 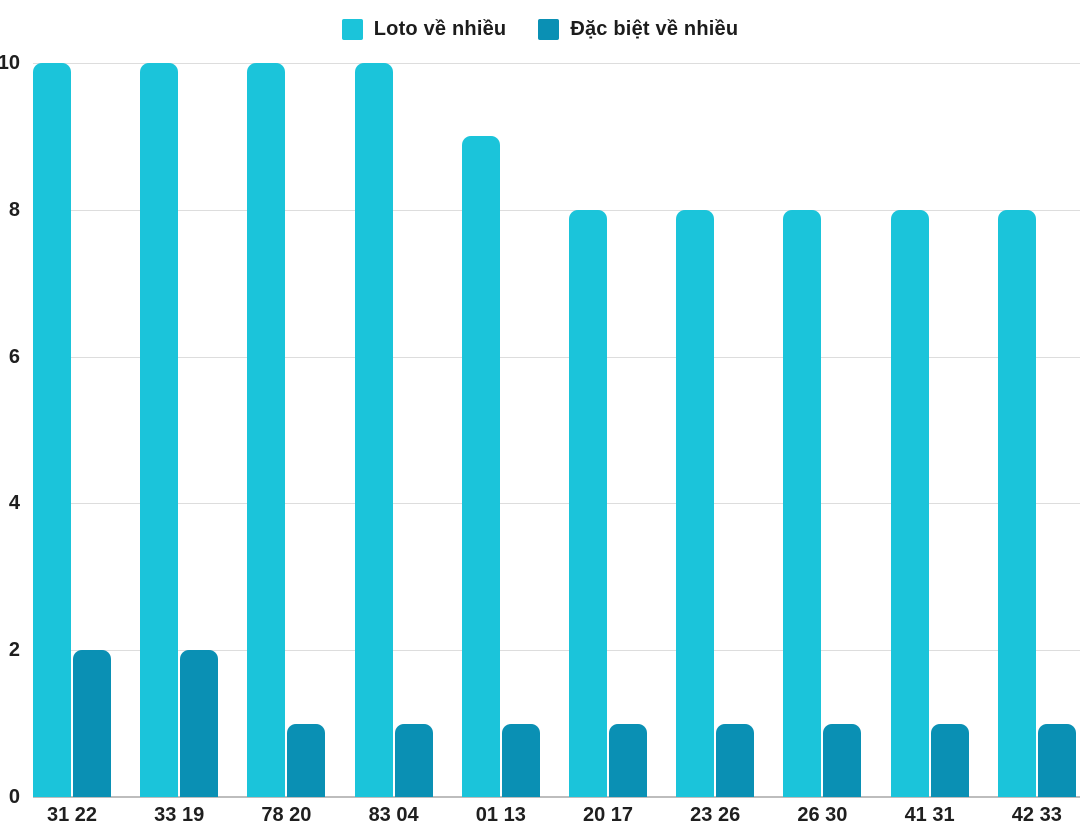 I want to click on legend-item: Loto về nhiều, so click(x=424, y=29).